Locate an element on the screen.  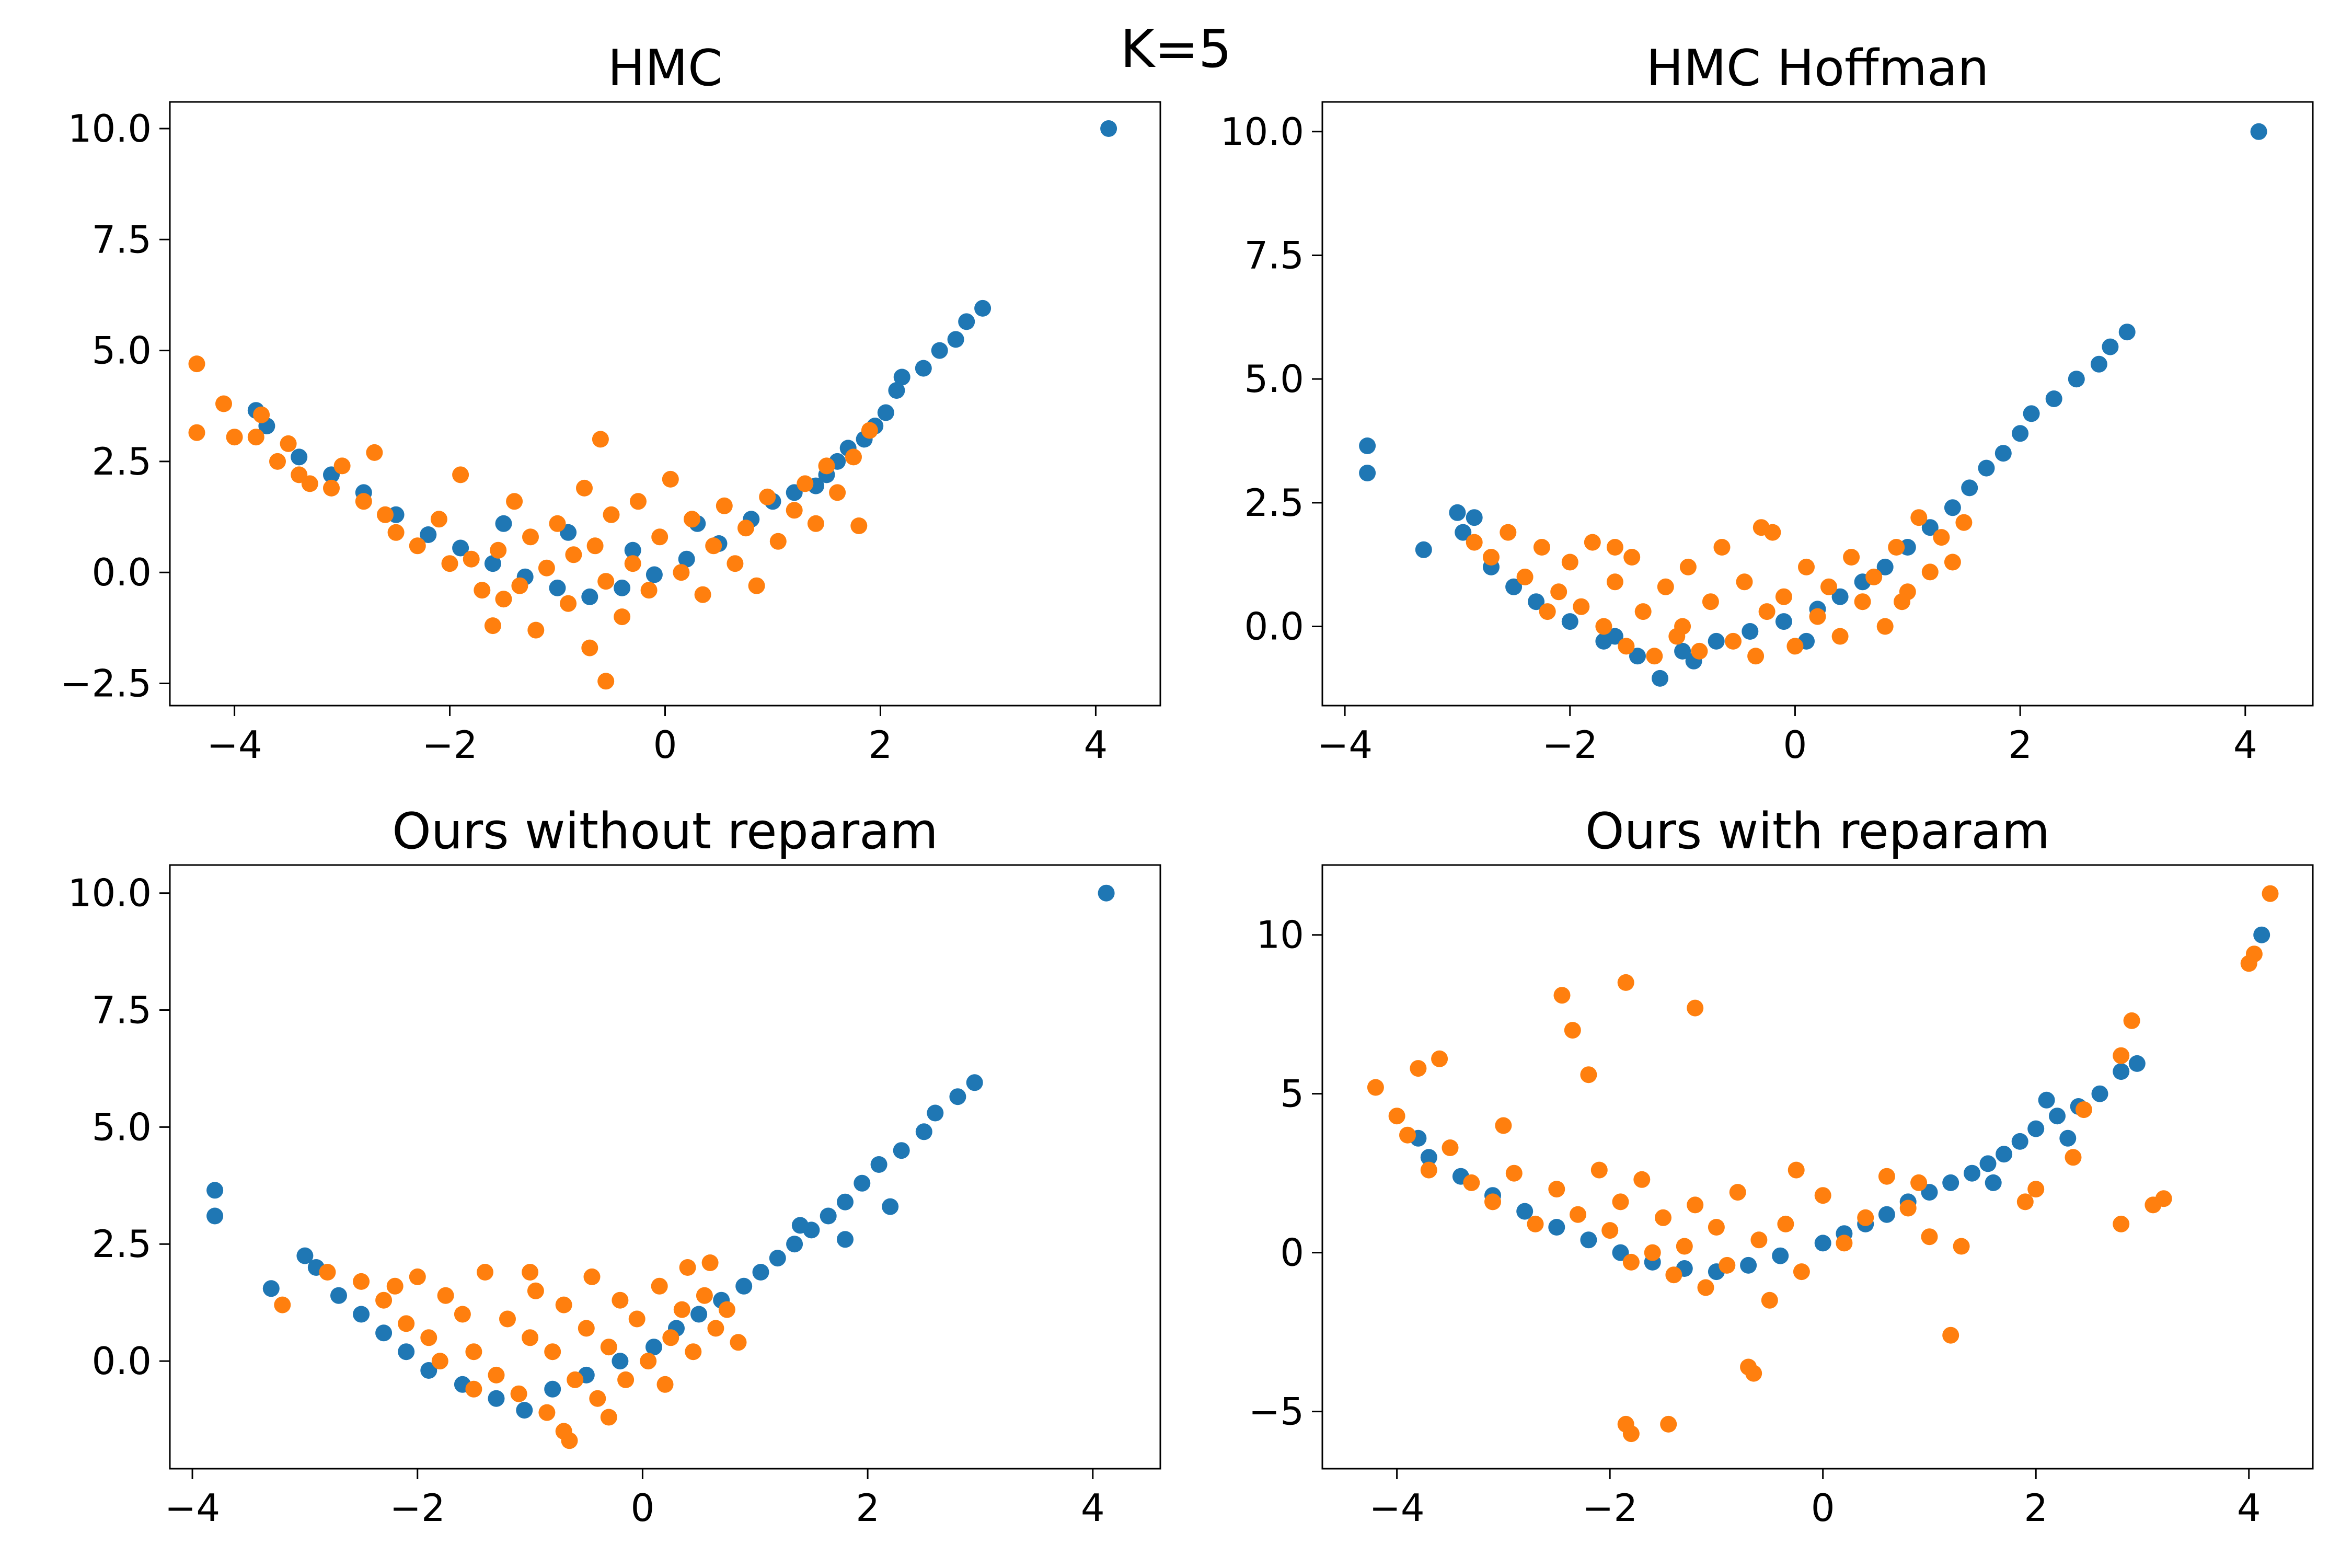
subplot-title: Ours without reparam is located at coordinates (665, 831).